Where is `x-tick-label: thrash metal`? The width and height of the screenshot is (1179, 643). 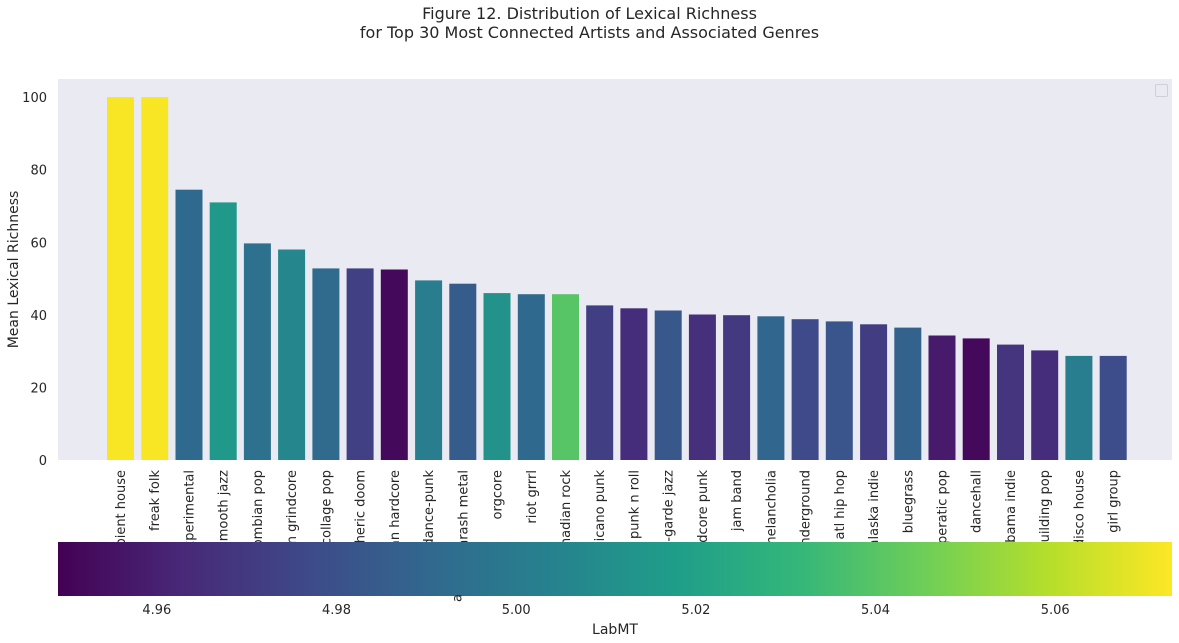 x-tick-label: thrash metal is located at coordinates (463, 511).